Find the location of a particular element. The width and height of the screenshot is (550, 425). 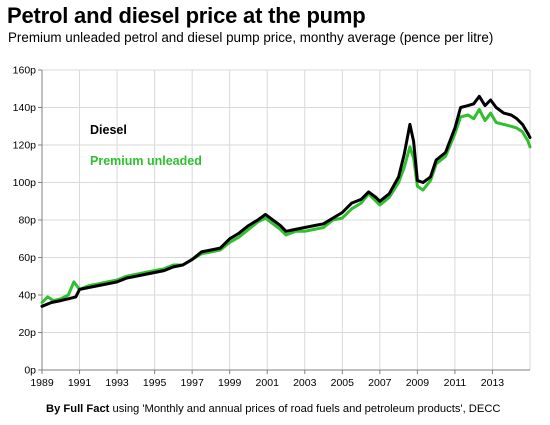

x-tick-label: 1997 is located at coordinates (192, 383).